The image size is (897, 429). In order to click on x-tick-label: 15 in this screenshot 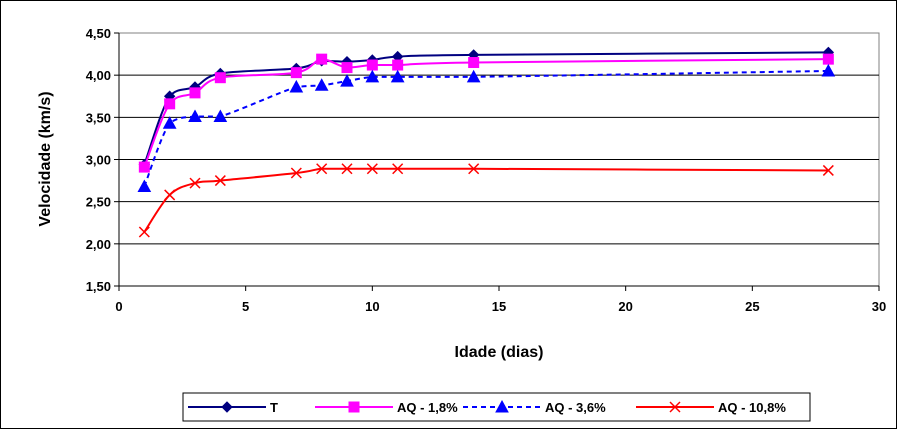, I will do `click(499, 306)`.